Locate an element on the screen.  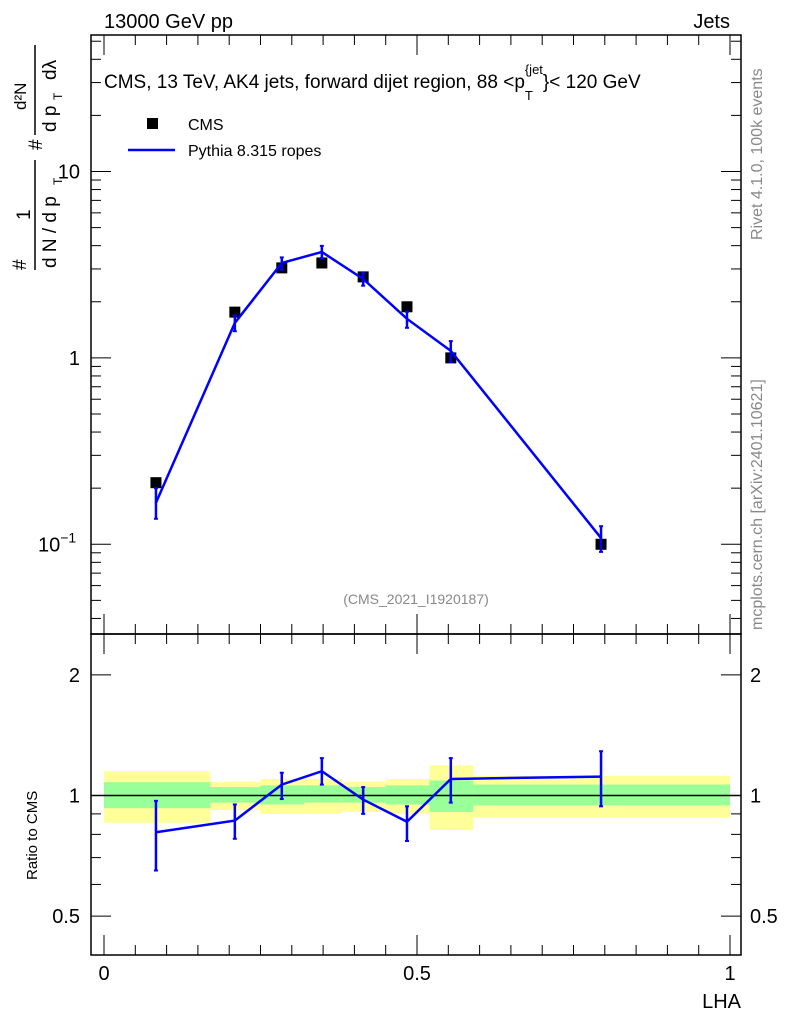
y-tick-label: 1 is located at coordinates (74, 359).